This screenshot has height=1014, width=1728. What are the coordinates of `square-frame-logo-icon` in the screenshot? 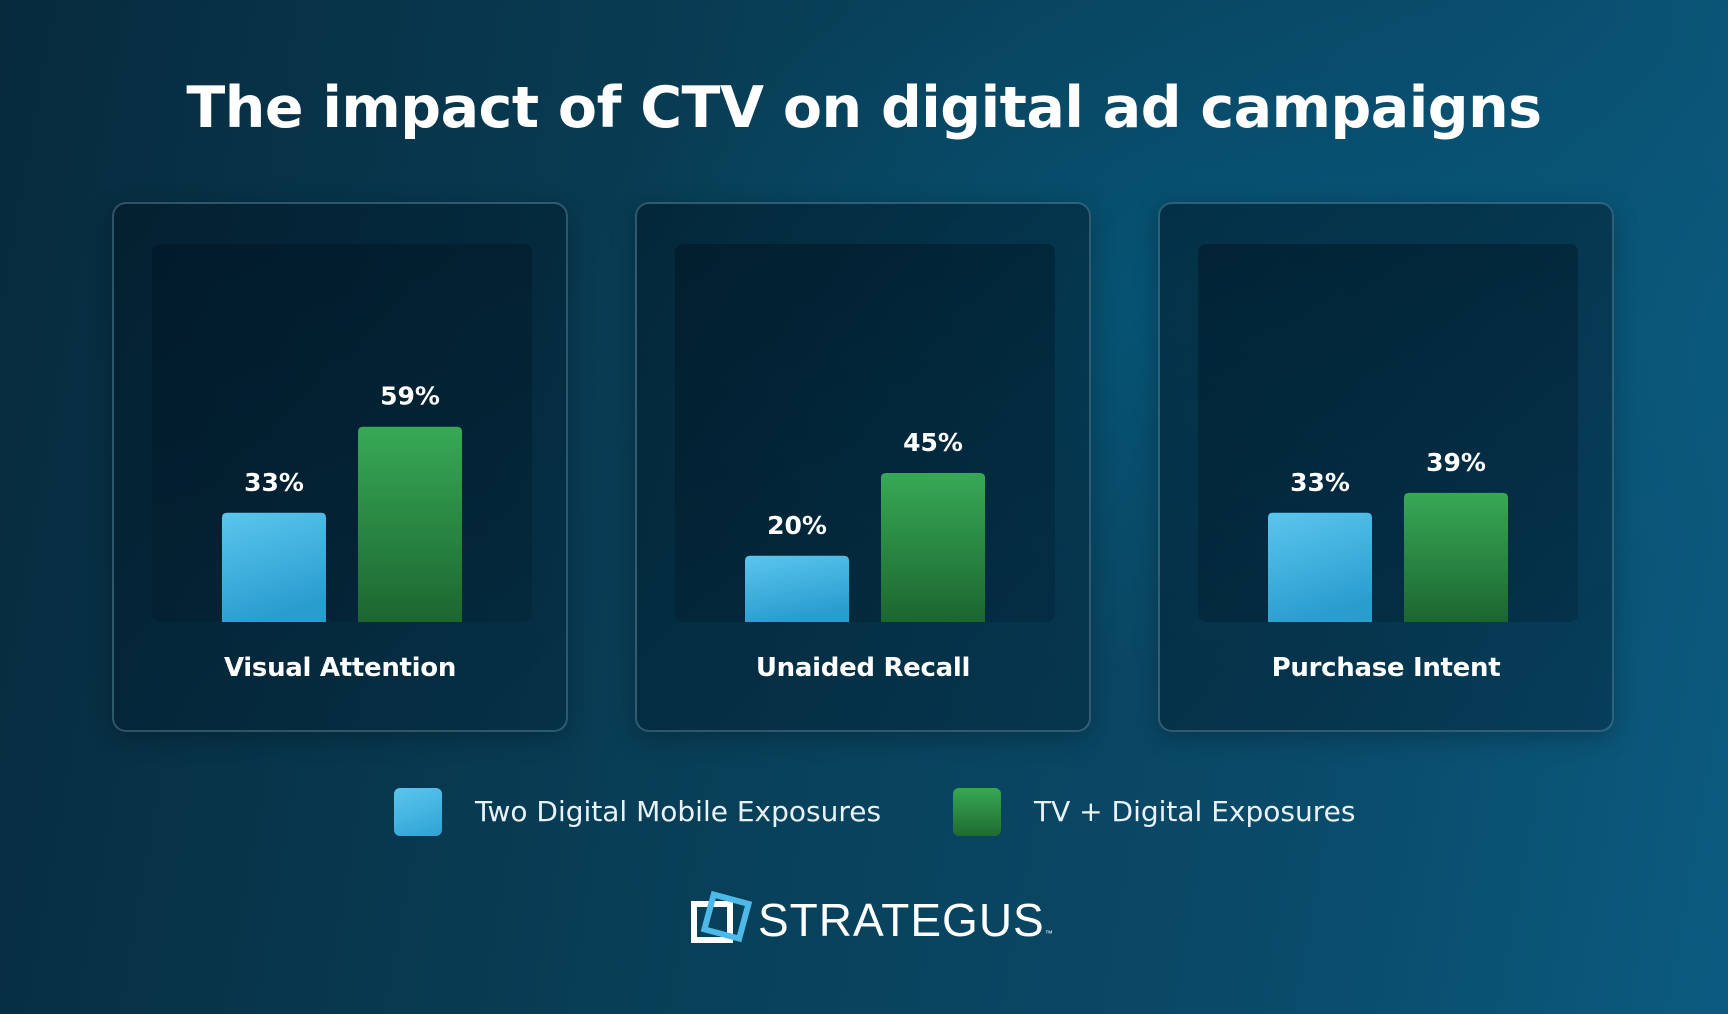 It's located at (721, 916).